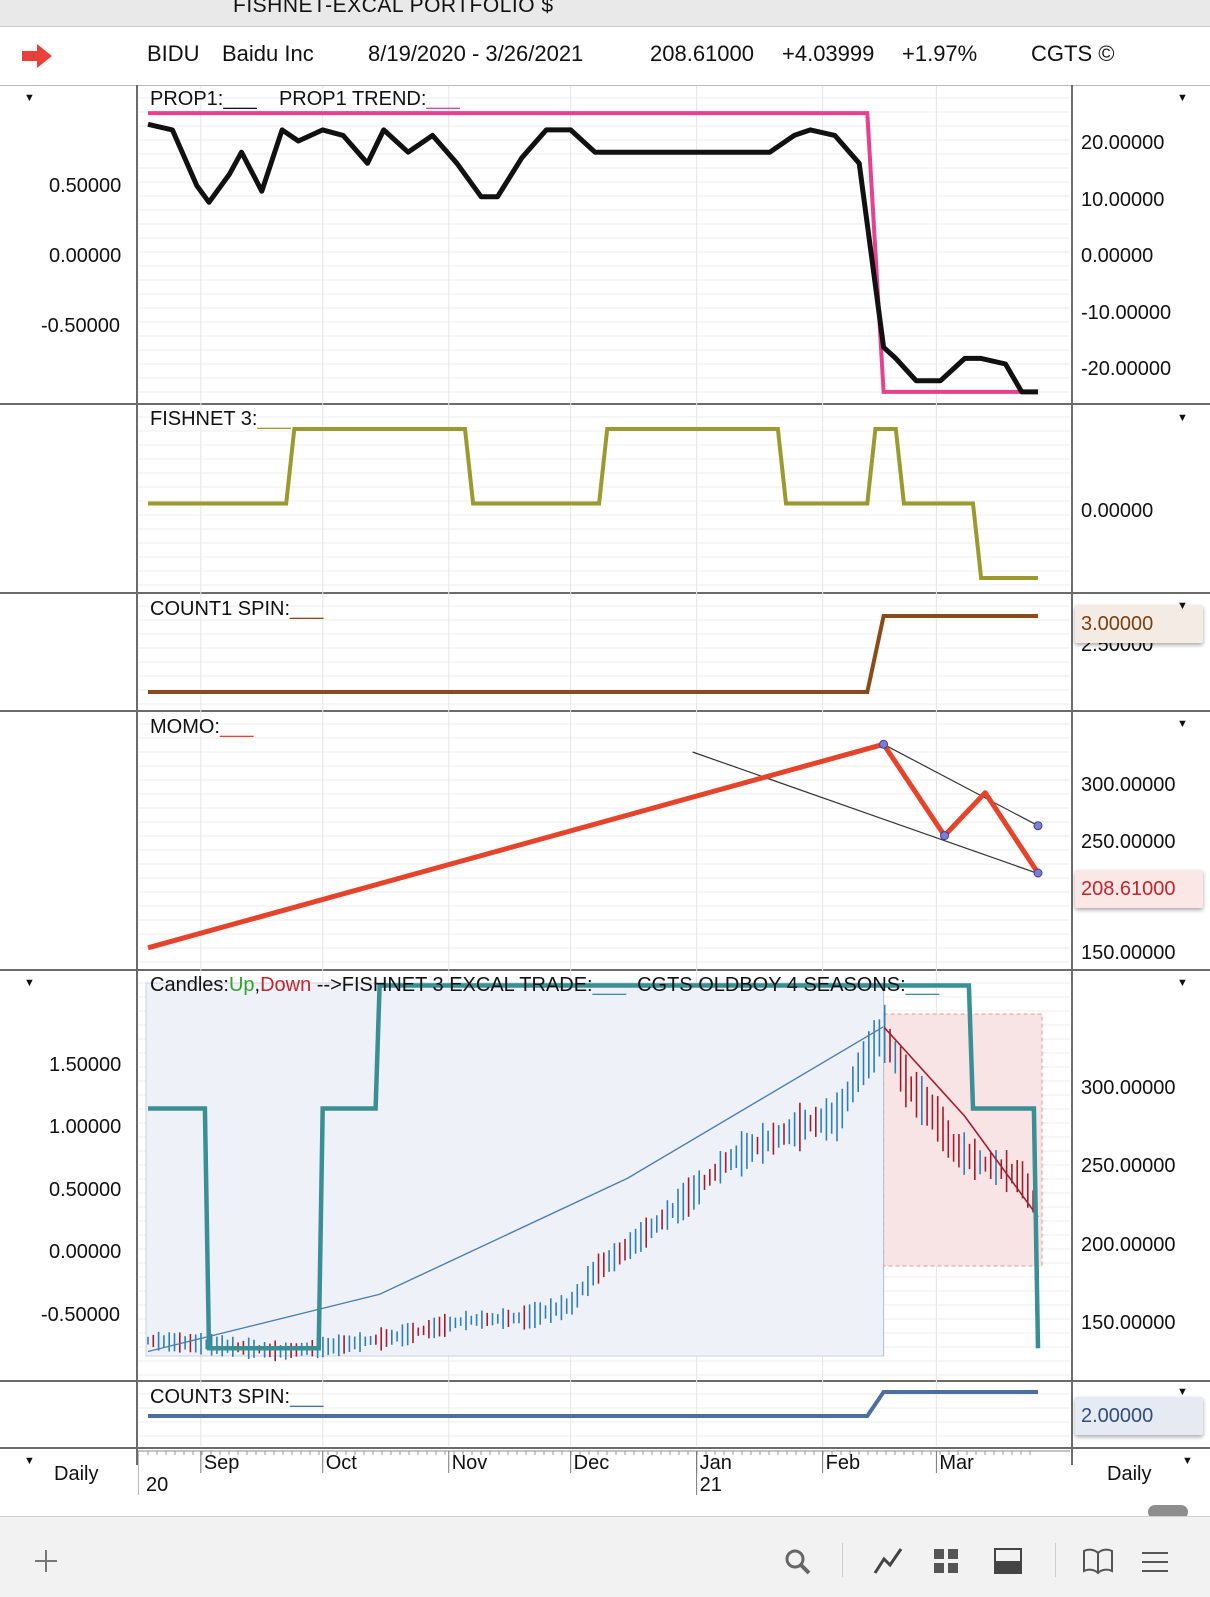 This screenshot has height=1597, width=1210. Describe the element at coordinates (220, 609) in the screenshot. I see `count1-title: COUNT1 SPIN:` at that location.